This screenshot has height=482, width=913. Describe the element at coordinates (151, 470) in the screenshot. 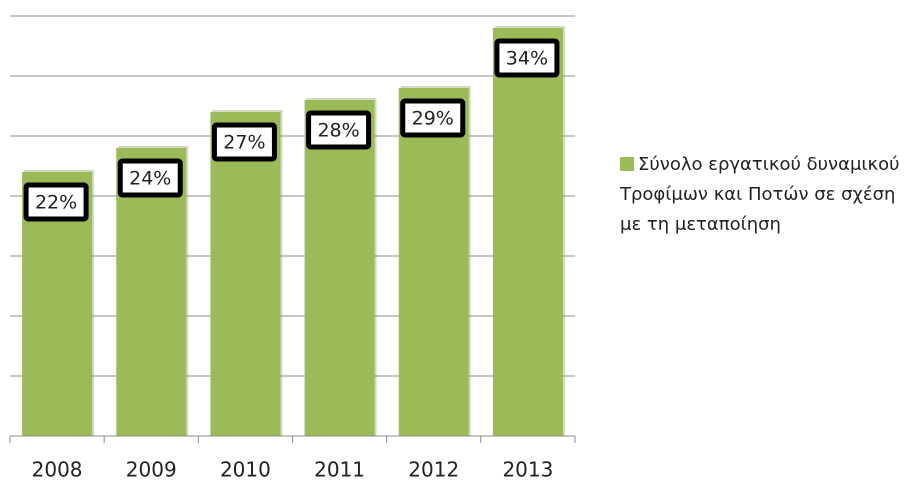

I see `x-tick-label: 2009` at that location.